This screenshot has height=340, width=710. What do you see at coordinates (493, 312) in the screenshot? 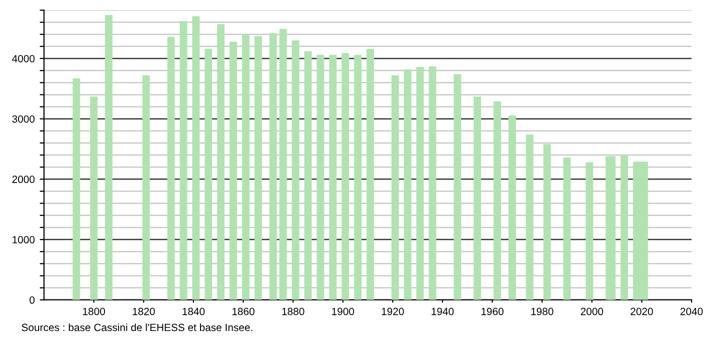
I see `x-tick-label: 1960` at bounding box center [493, 312].